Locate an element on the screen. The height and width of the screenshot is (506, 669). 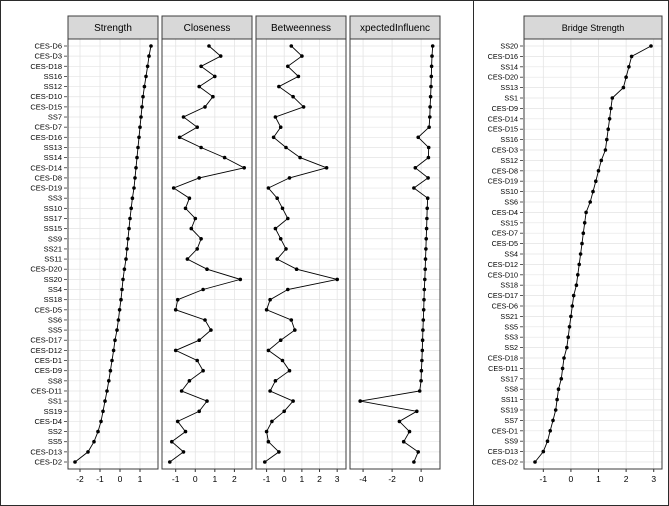
y-axis-label: CES-D15 is located at coordinates (503, 129).